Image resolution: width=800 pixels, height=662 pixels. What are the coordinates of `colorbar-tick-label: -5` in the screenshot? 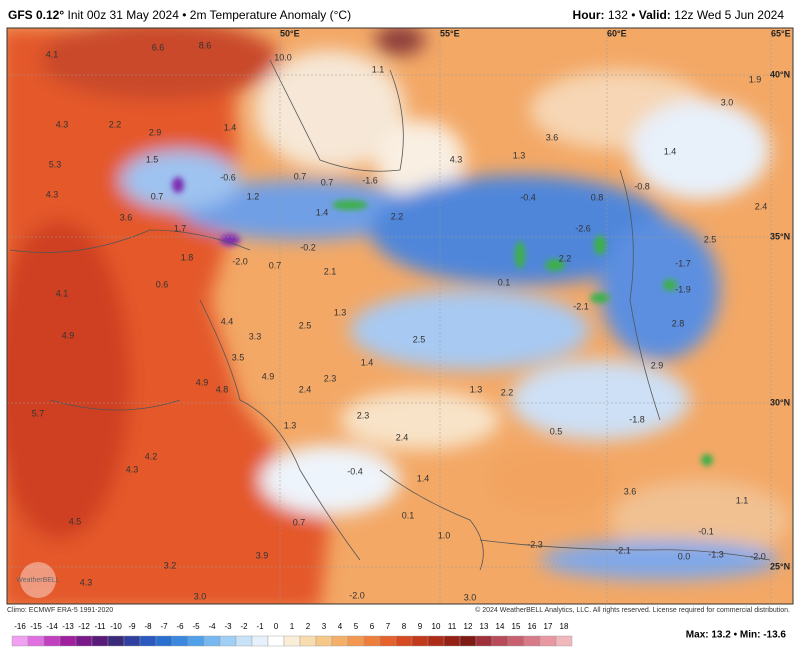 It's located at (196, 626).